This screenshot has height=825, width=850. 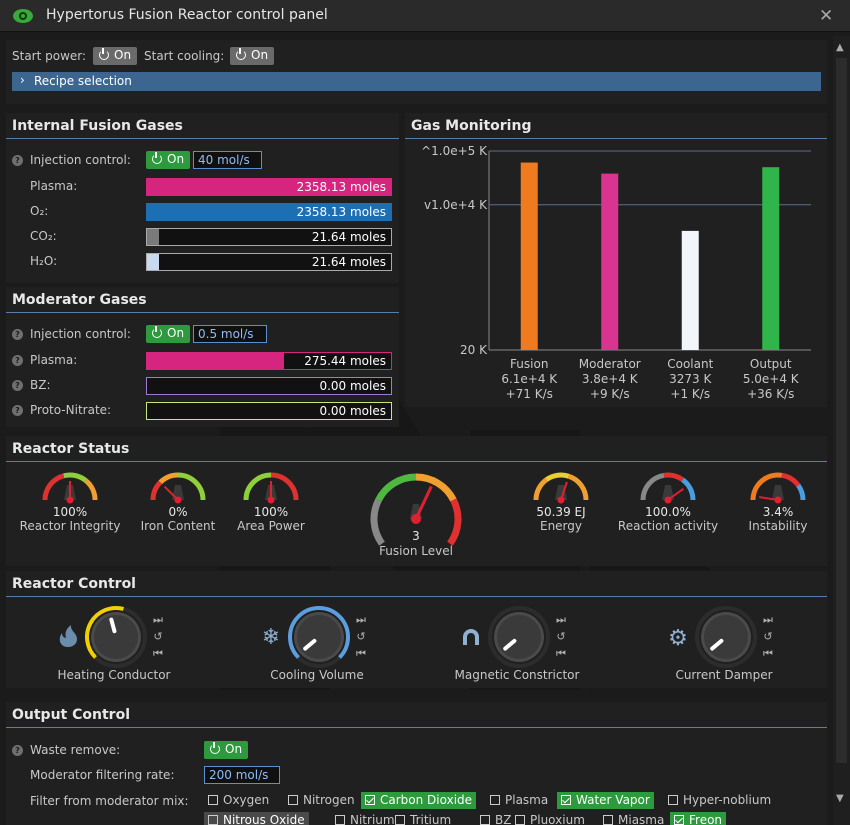 I want to click on close-icon: ✕, so click(x=826, y=16).